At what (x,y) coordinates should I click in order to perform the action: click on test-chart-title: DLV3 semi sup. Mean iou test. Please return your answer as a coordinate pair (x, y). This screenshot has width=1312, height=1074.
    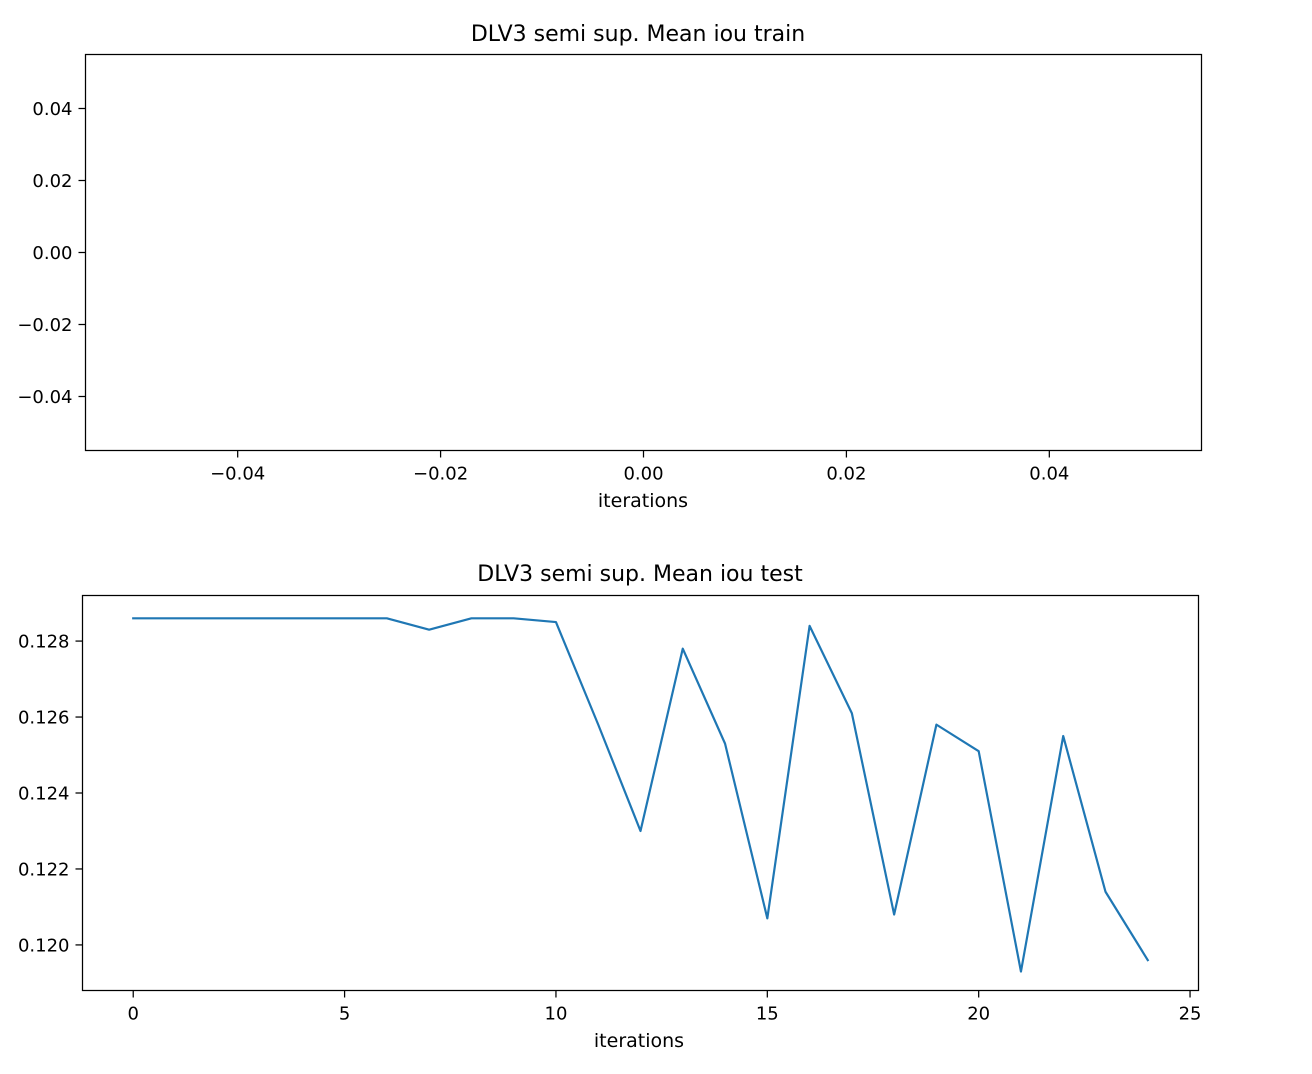
    Looking at the image, I should click on (640, 574).